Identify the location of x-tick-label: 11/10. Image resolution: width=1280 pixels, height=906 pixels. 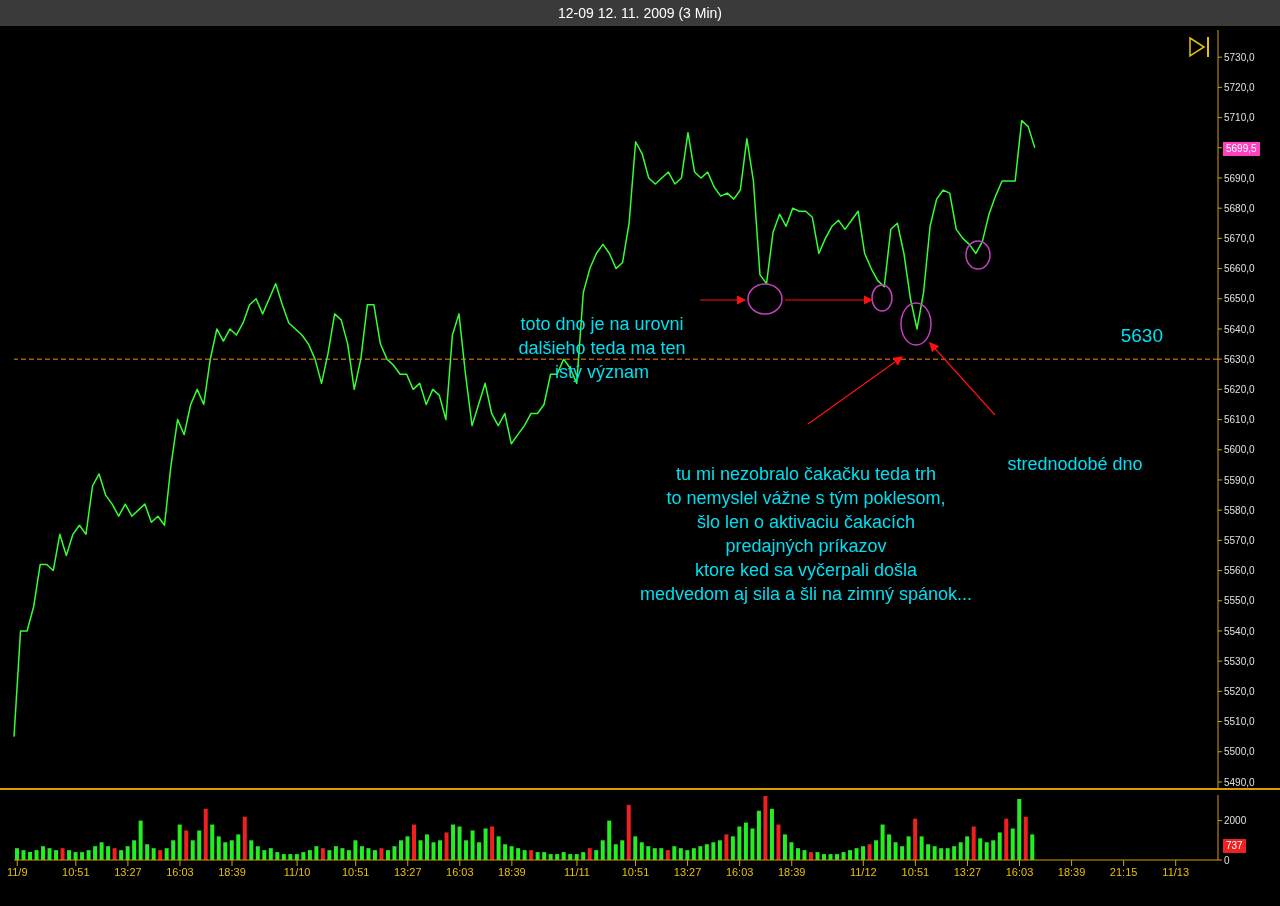
(297, 871).